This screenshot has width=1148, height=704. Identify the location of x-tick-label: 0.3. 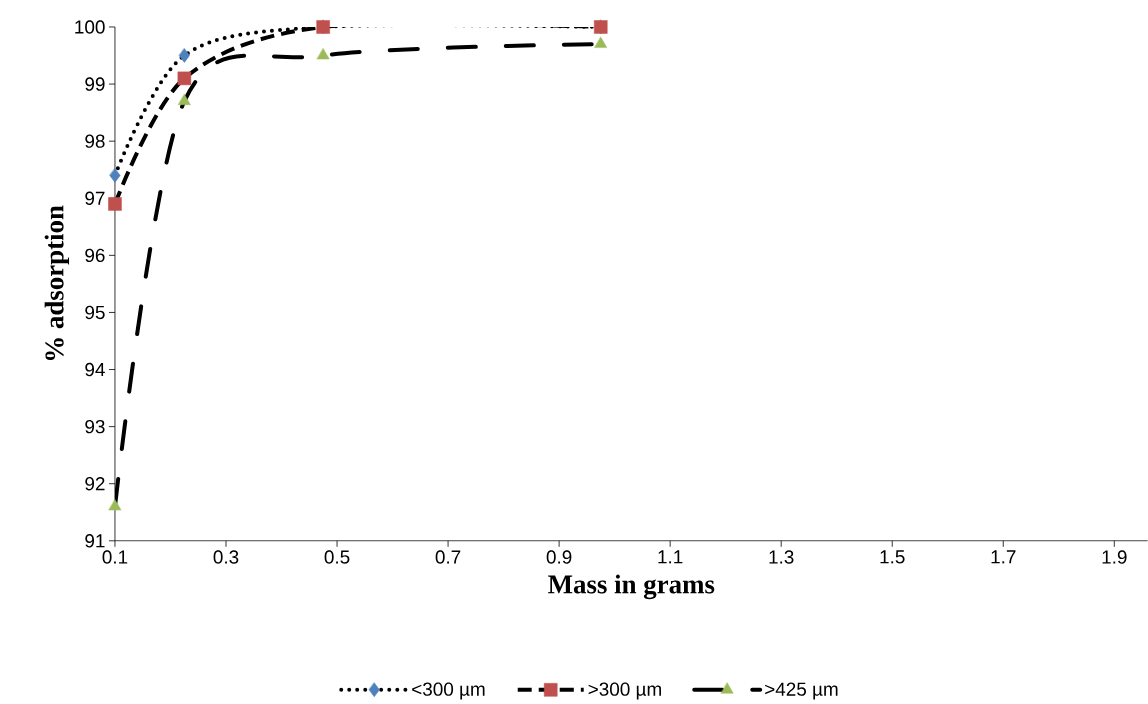
(226, 557).